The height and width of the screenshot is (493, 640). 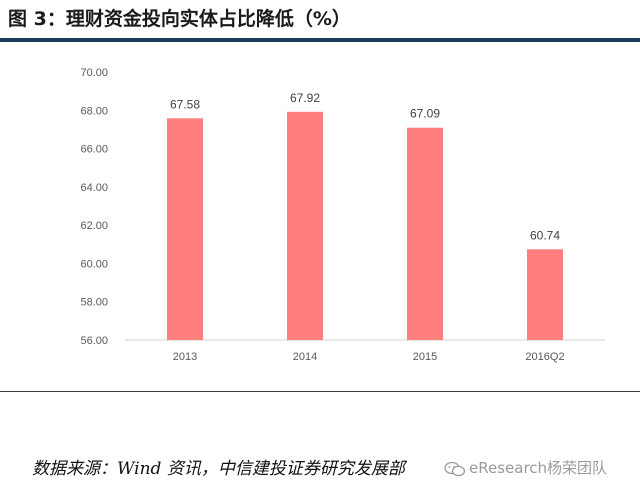 What do you see at coordinates (94, 303) in the screenshot?
I see `y-tick-label: 58.00` at bounding box center [94, 303].